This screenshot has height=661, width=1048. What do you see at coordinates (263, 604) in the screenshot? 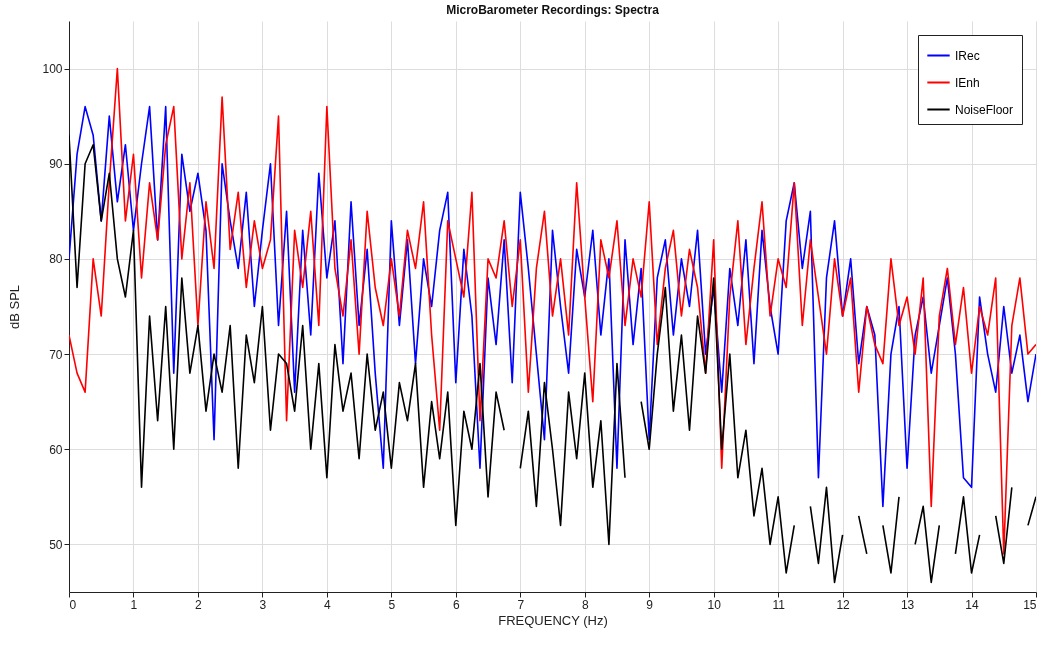
I see `x-tick-label: 3` at bounding box center [263, 604].